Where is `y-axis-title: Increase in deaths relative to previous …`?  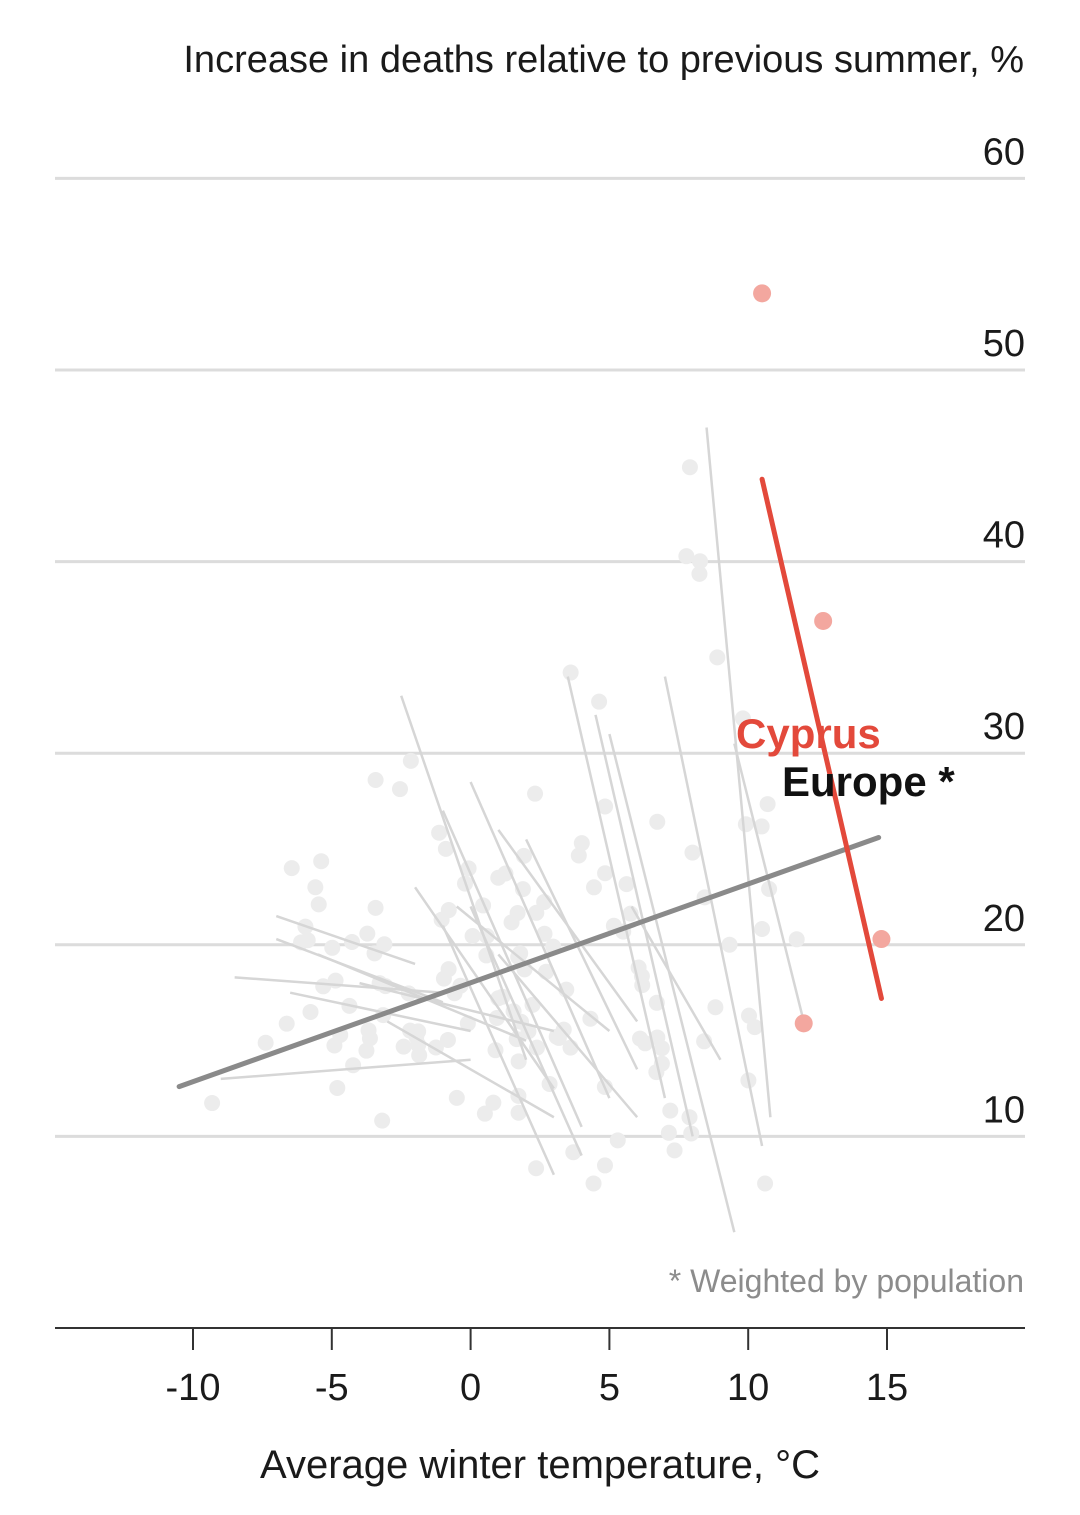
y-axis-title: Increase in deaths relative to previous … is located at coordinates (603, 60).